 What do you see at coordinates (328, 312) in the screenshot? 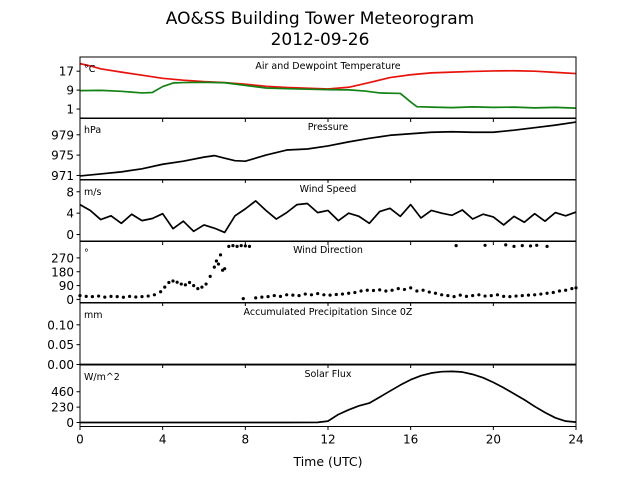
I see `panel-title: Accumulated Precipitation Since 0Z` at bounding box center [328, 312].